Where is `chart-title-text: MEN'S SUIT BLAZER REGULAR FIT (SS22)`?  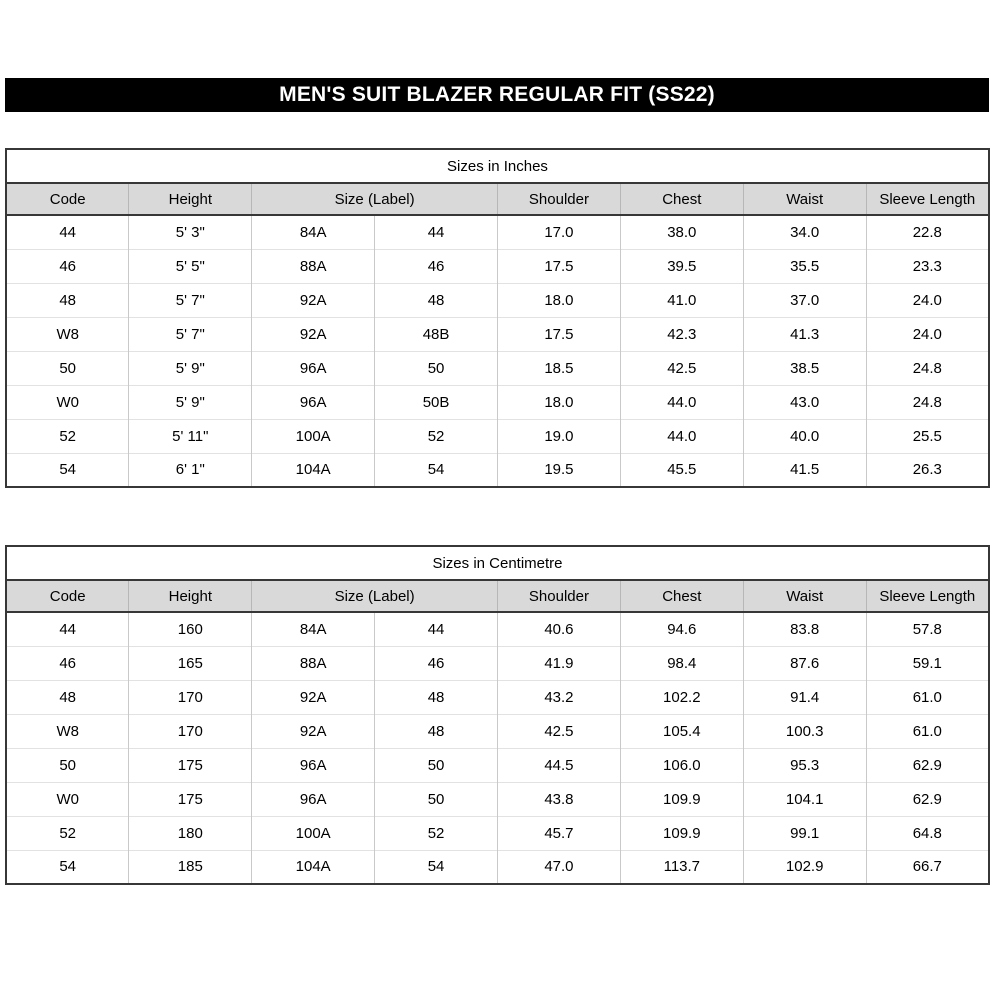
chart-title-text: MEN'S SUIT BLAZER REGULAR FIT (SS22) is located at coordinates (497, 94).